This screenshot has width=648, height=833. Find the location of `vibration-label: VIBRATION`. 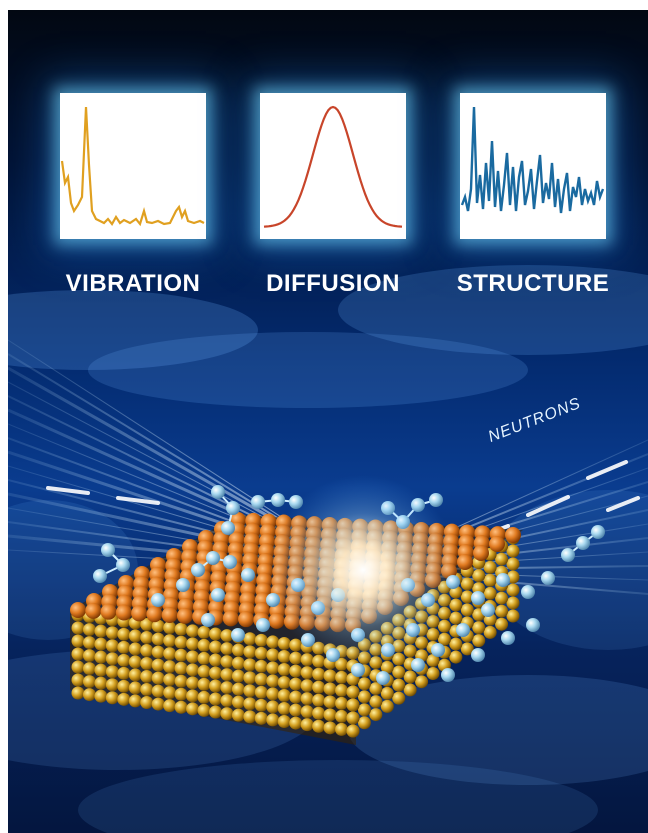

vibration-label: VIBRATION is located at coordinates (133, 283).